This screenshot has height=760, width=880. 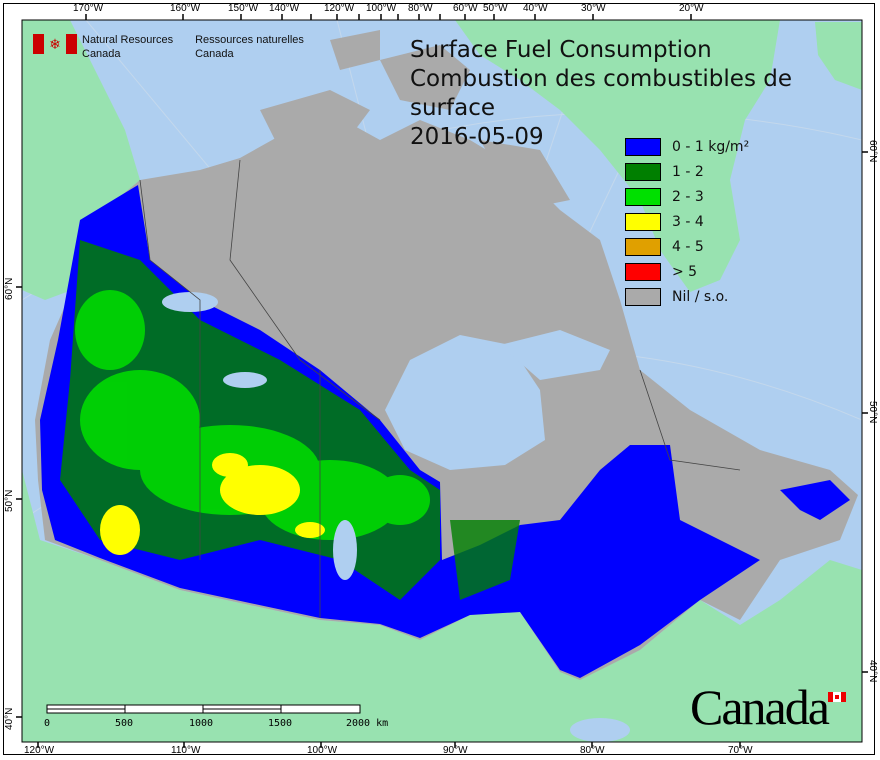 What do you see at coordinates (601, 93) in the screenshot?
I see `title-fr: Combustion des combustibles de surface` at bounding box center [601, 93].